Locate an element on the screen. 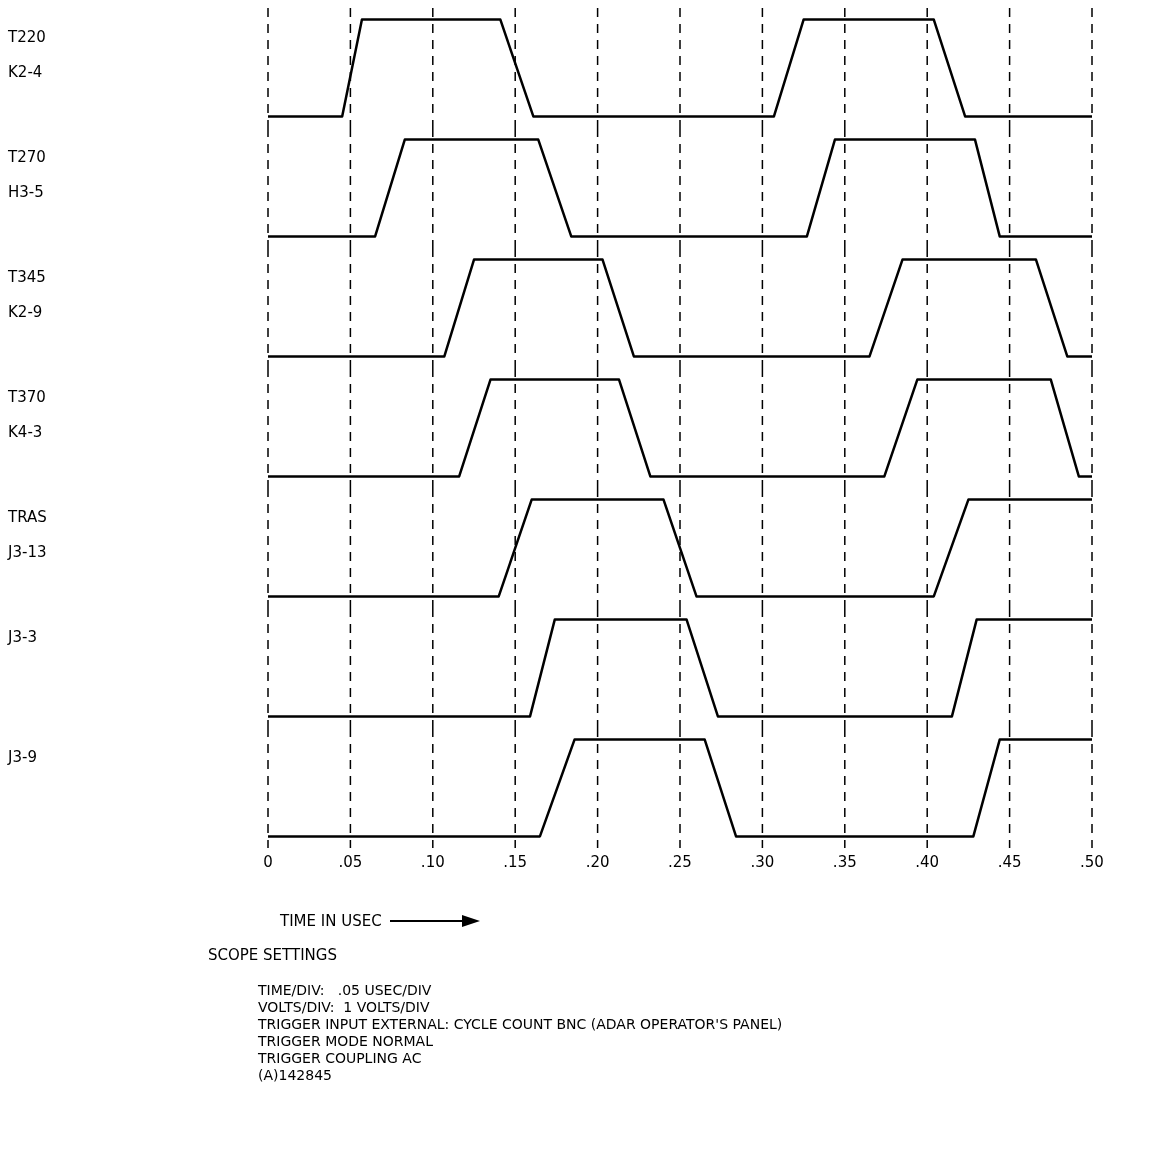  text: T270 is located at coordinates (27, 157).